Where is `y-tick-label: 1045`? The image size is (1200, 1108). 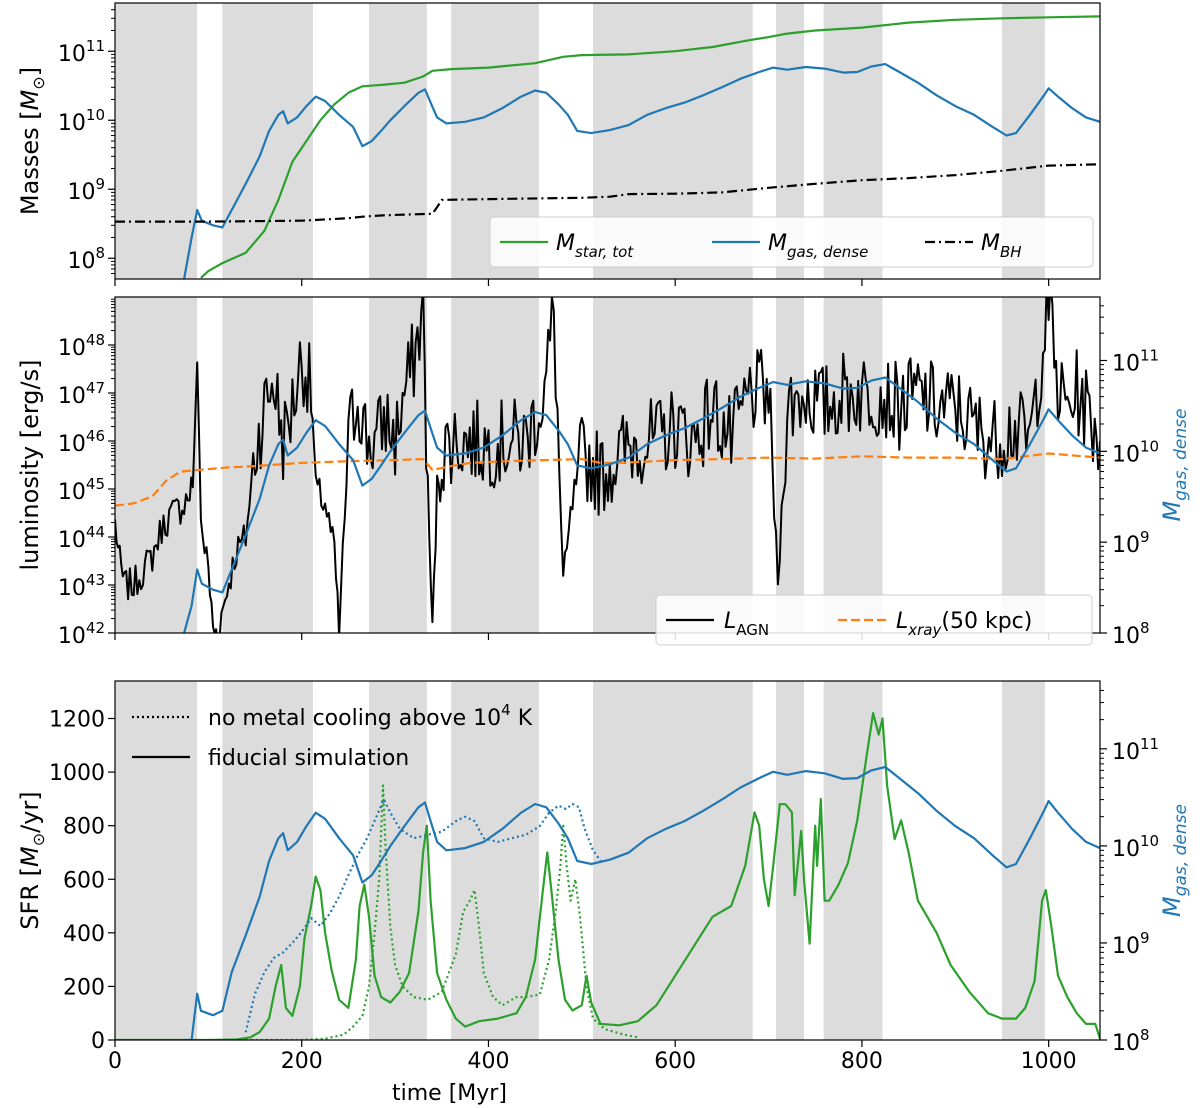 y-tick-label: 1045 is located at coordinates (81, 490).